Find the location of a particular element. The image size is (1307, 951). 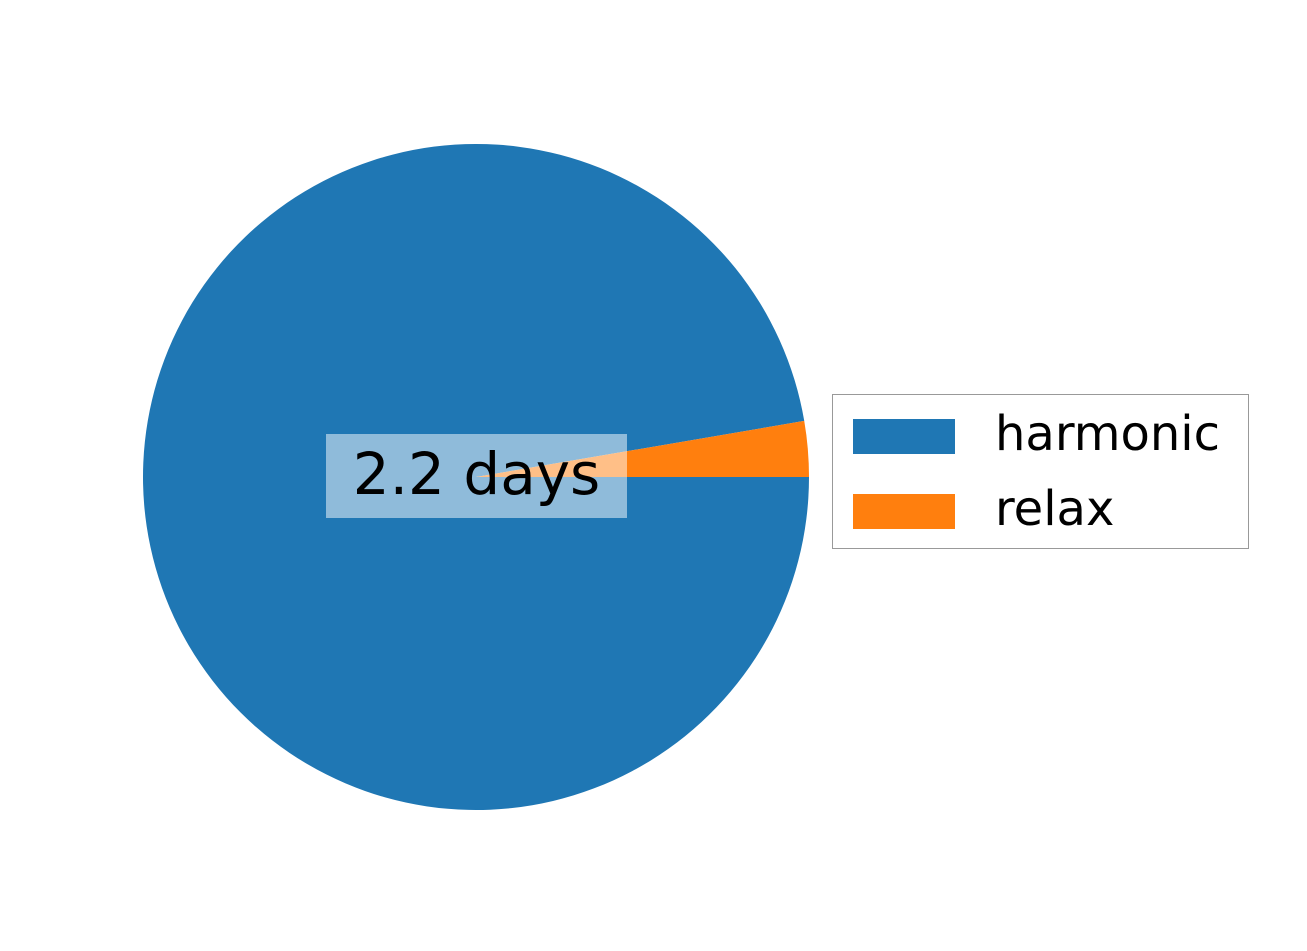

slice-label-harmonic-text: 2.2 days is located at coordinates (476, 474).